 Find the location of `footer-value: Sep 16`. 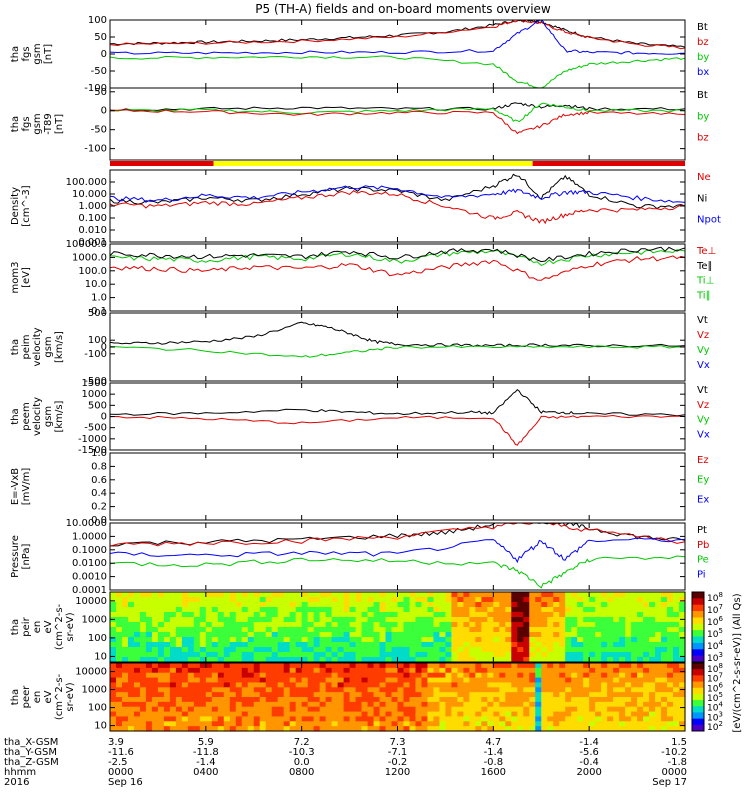

footer-value: Sep 16 is located at coordinates (125, 782).